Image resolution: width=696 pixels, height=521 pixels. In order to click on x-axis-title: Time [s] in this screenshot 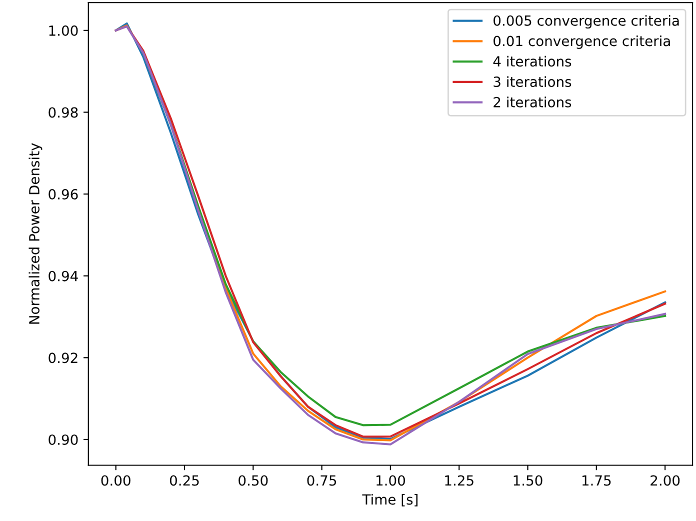, I will do `click(390, 500)`.